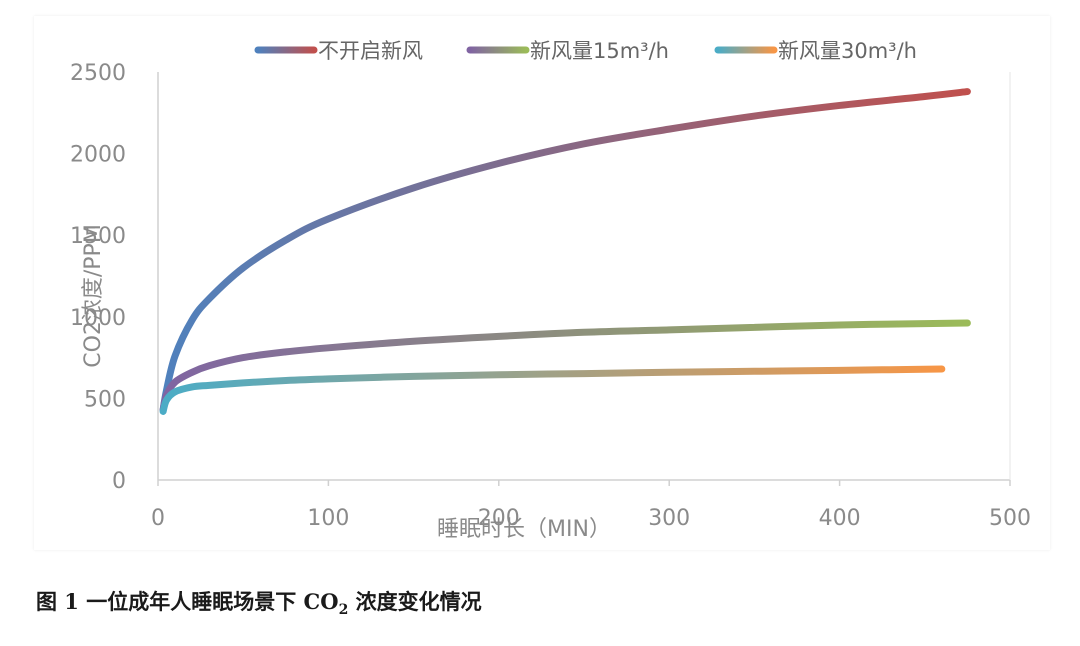 The height and width of the screenshot is (646, 1080). What do you see at coordinates (847, 51) in the screenshot?
I see `legend-label-3: 新风量30m³/h` at bounding box center [847, 51].